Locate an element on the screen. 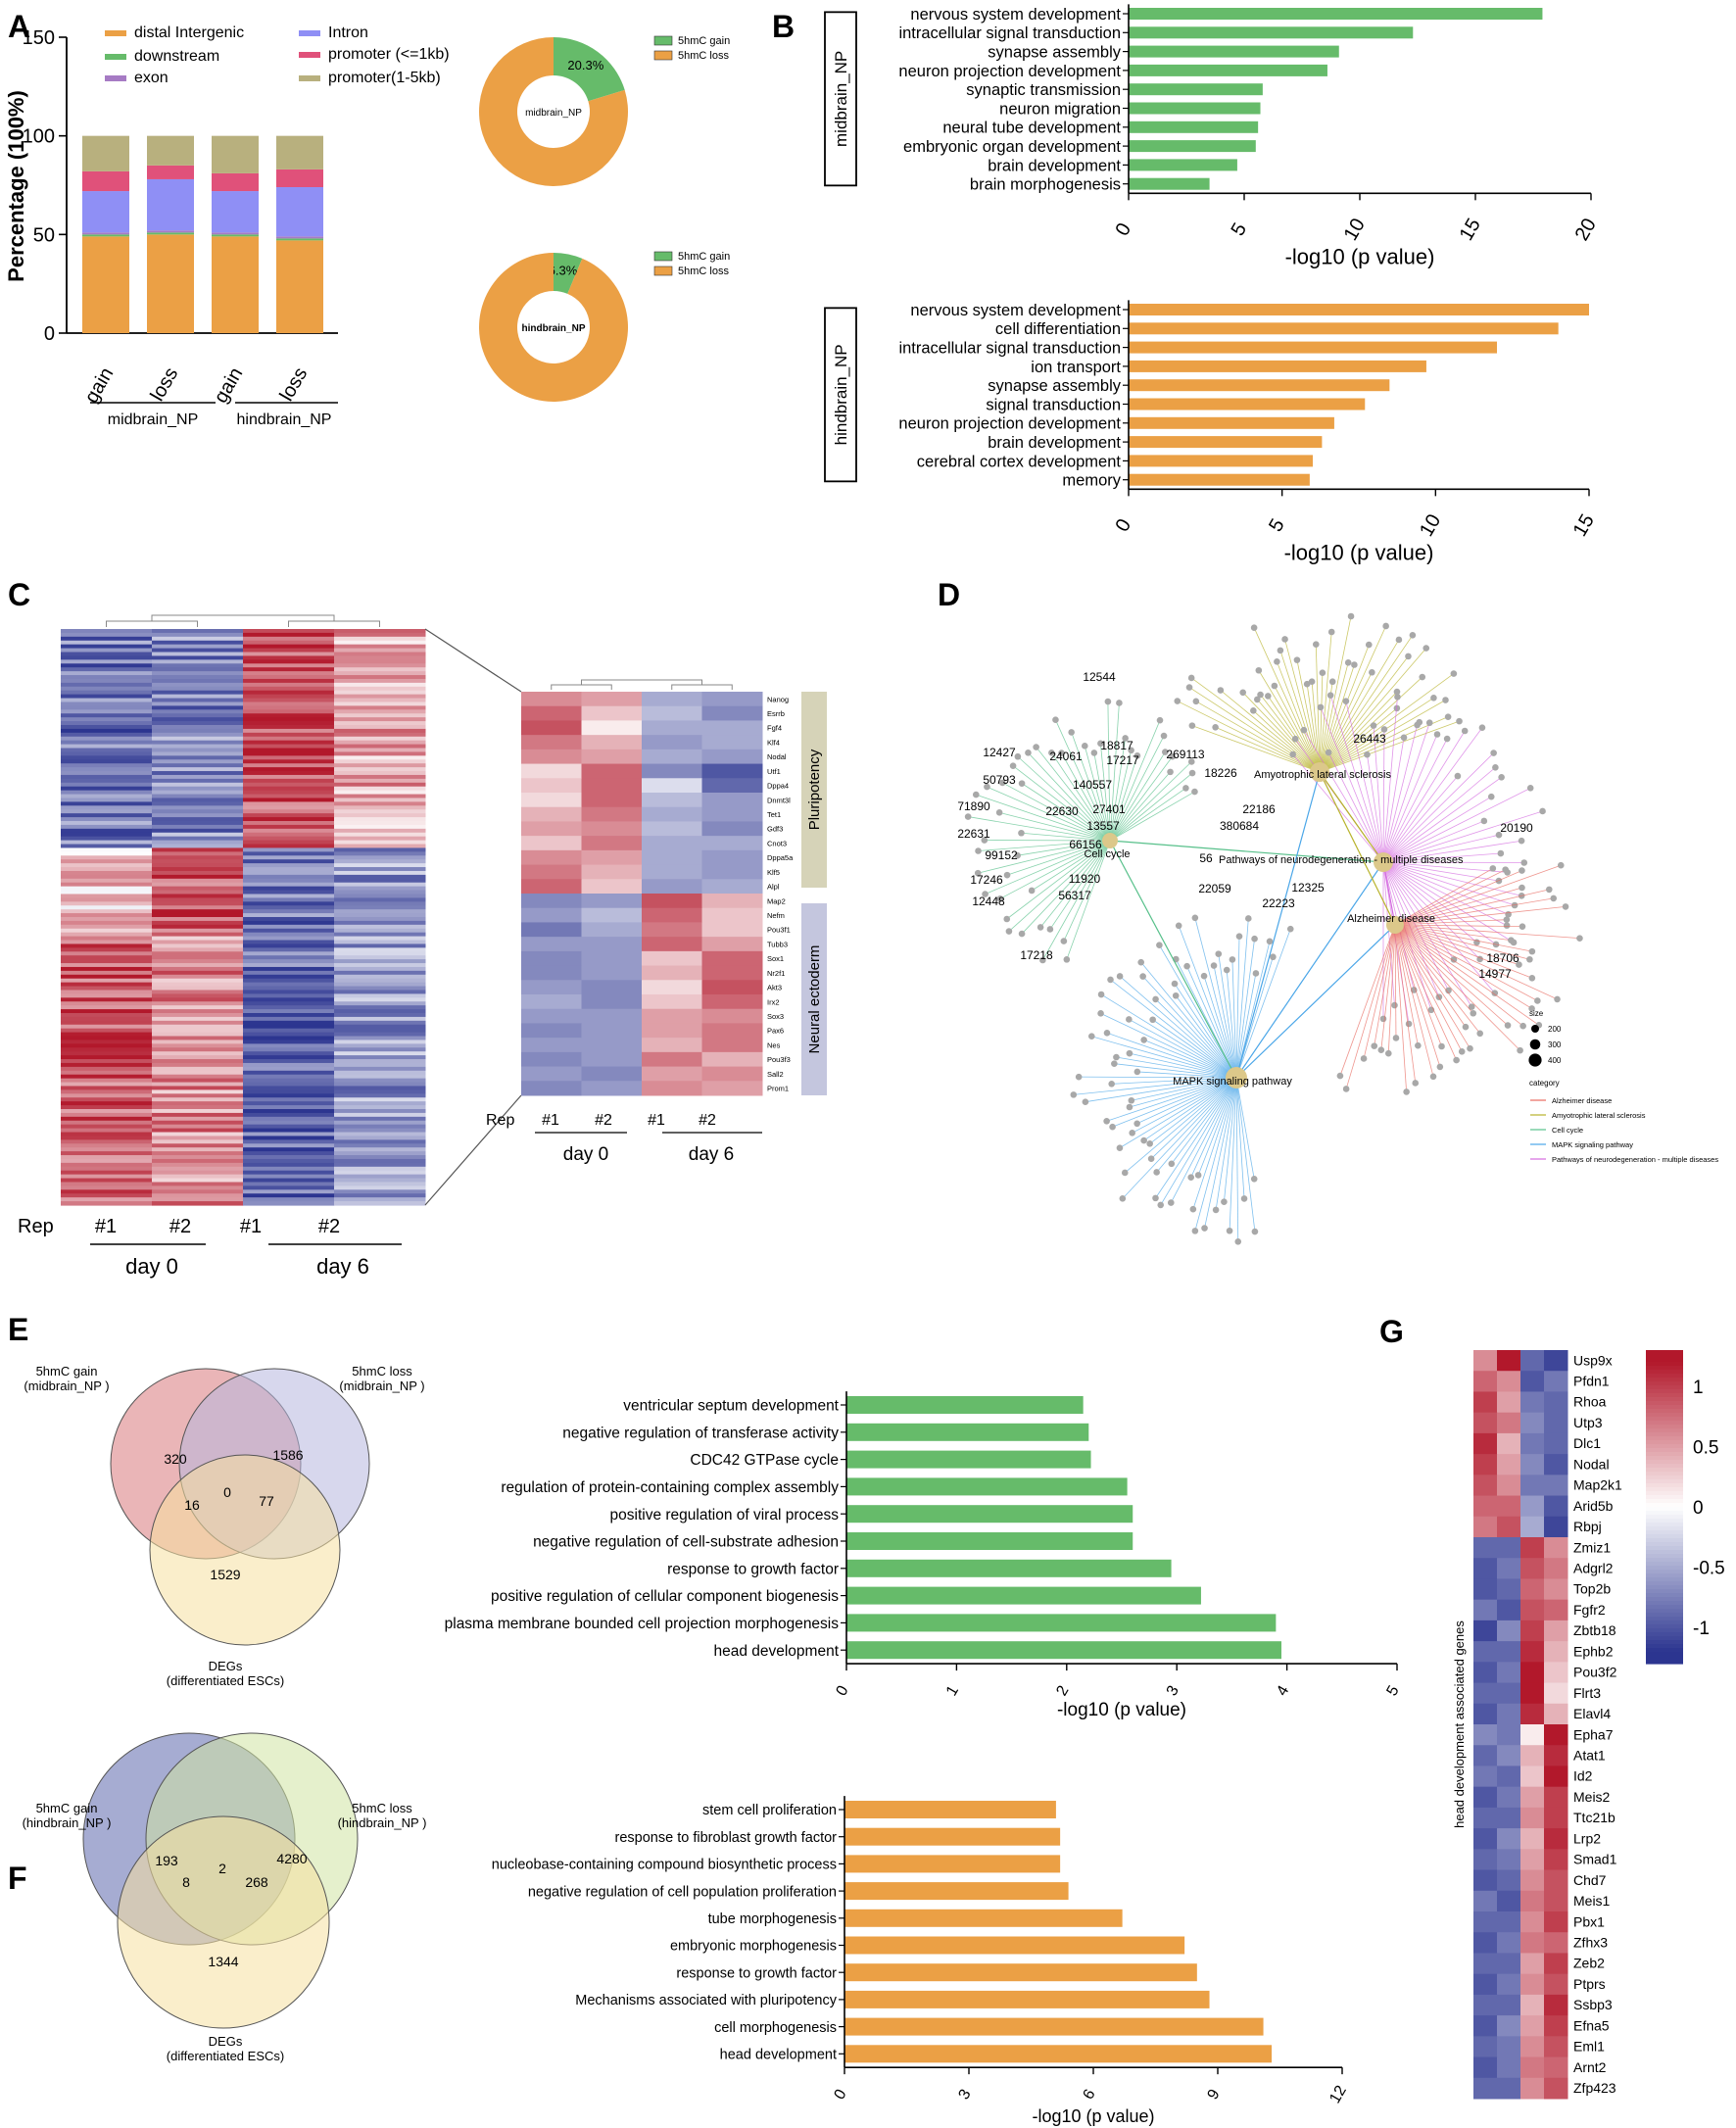  gene-label: Sox3 is located at coordinates (776, 1016).